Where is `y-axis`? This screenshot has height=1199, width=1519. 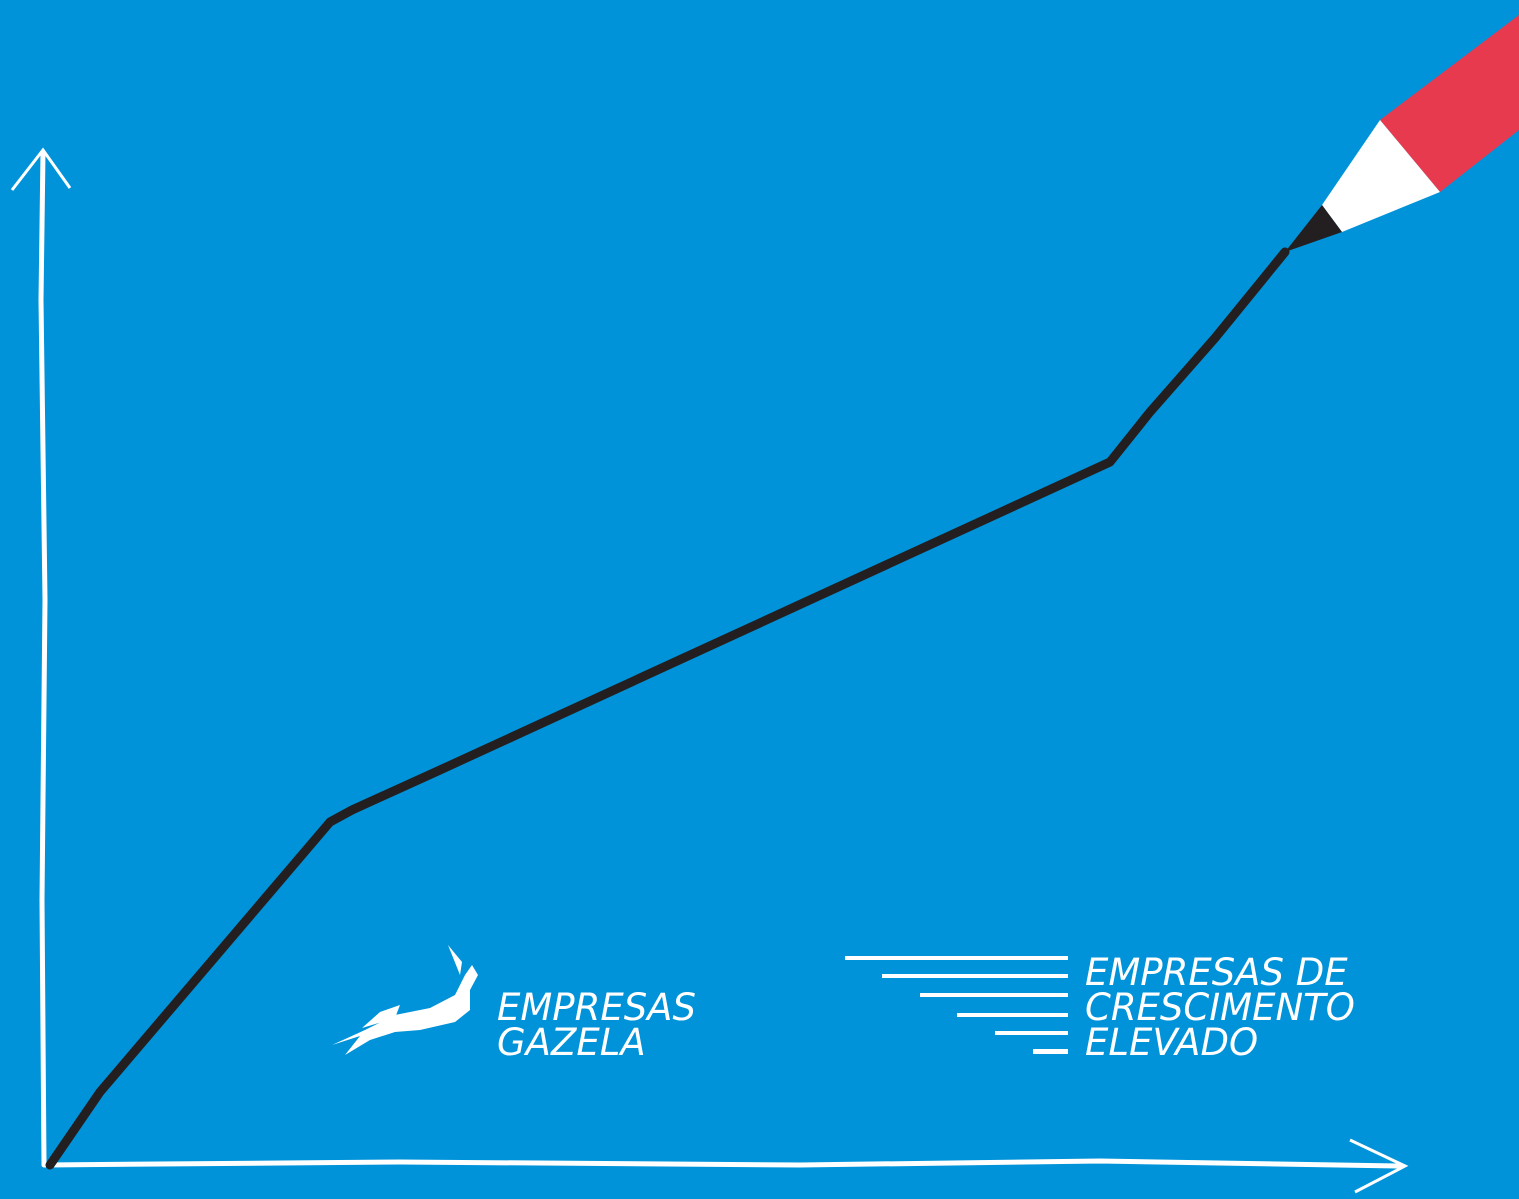
y-axis is located at coordinates (43, 658).